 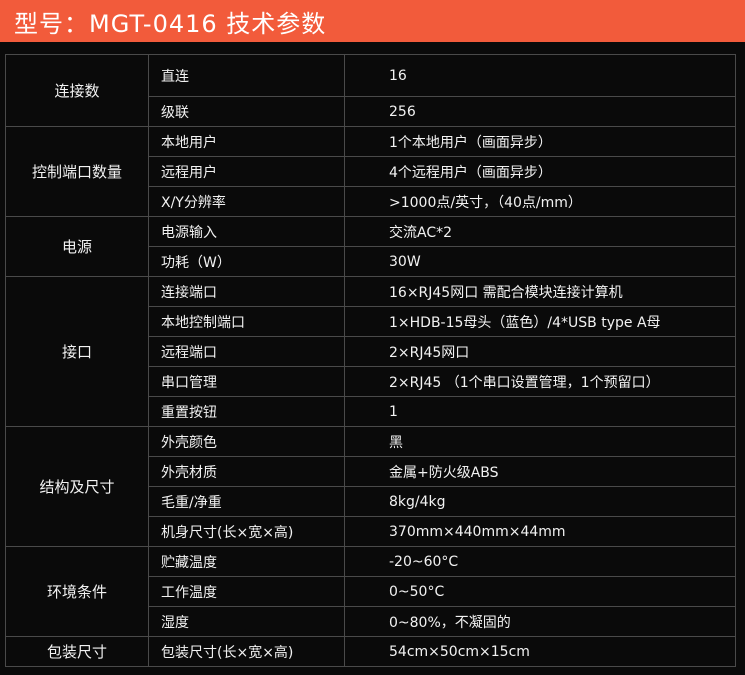 I want to click on param-name: X/Y分辨率, so click(x=246, y=201).